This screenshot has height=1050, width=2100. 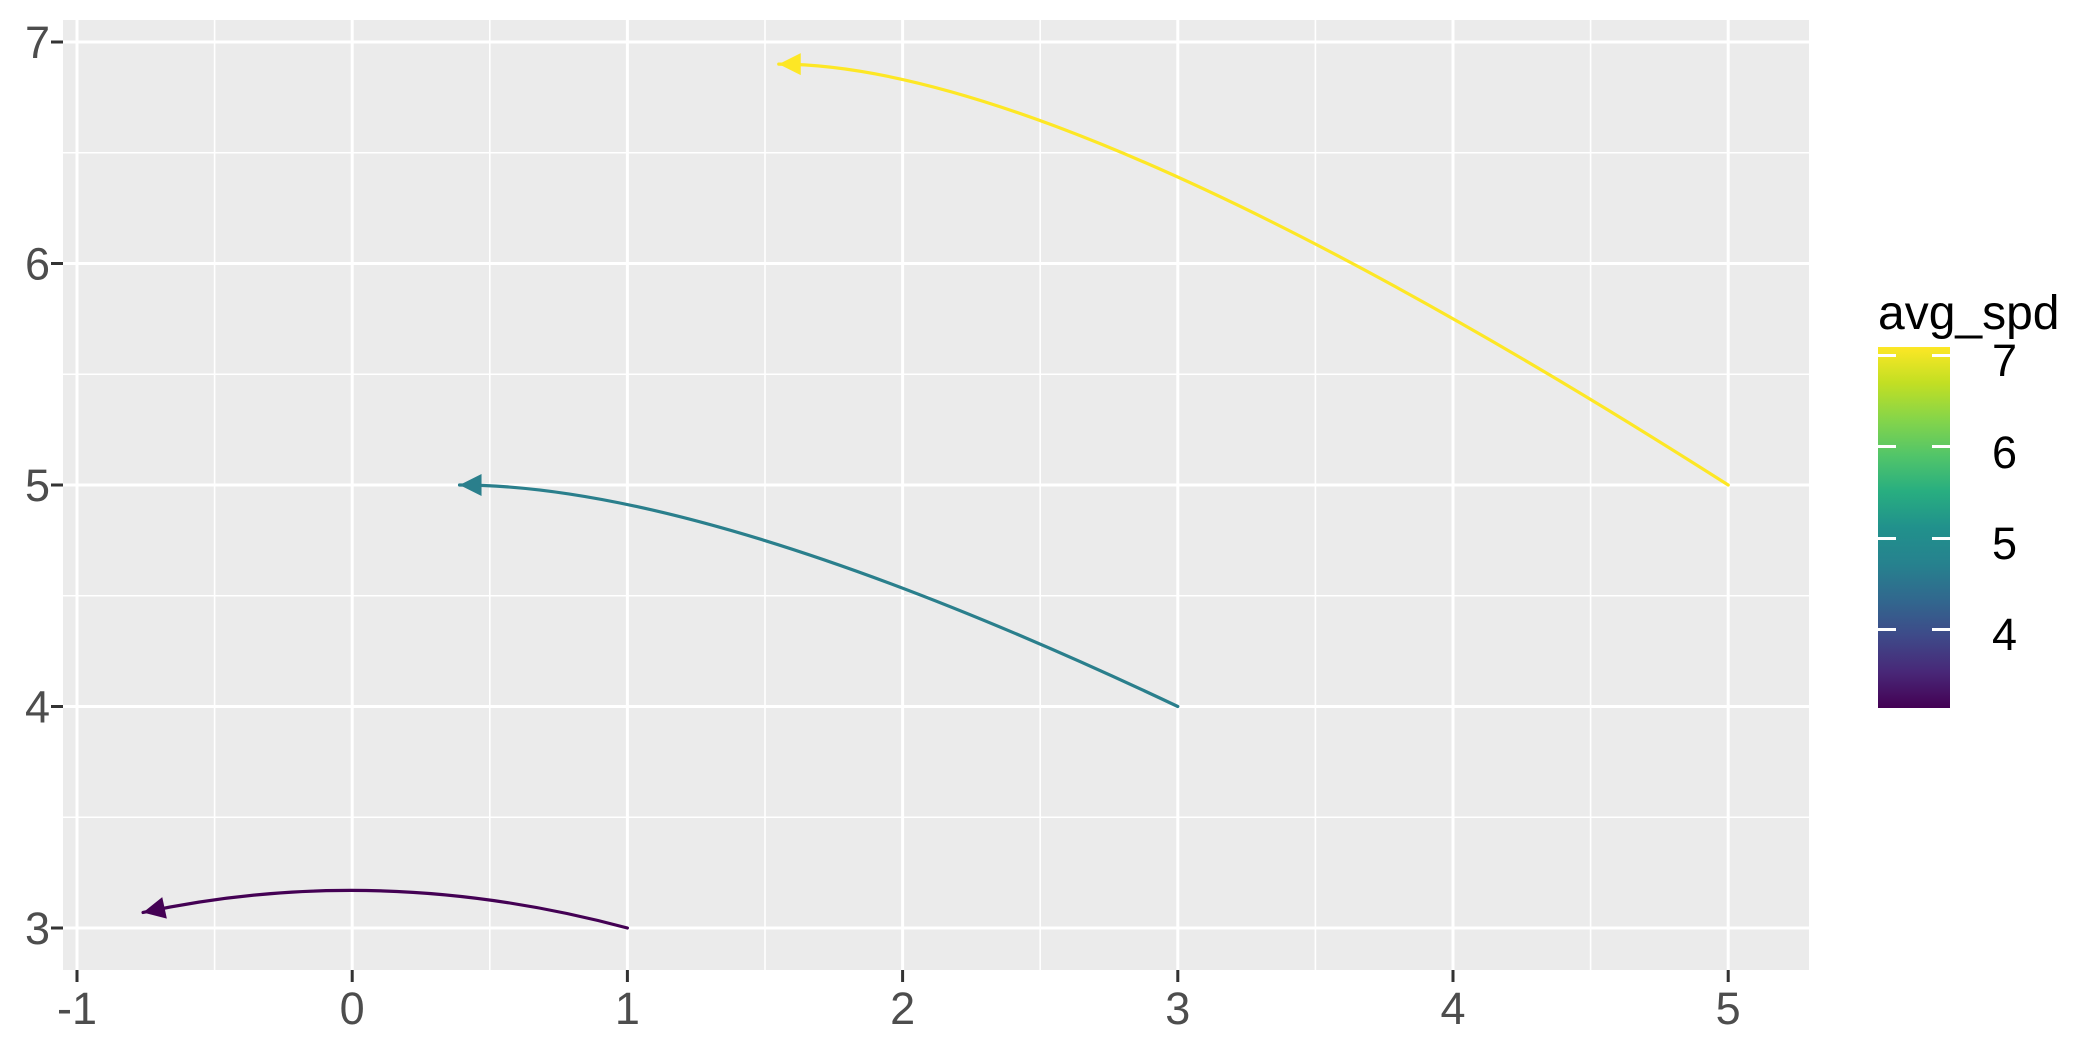 What do you see at coordinates (1728, 1008) in the screenshot?
I see `x-axis-tick-label: 5` at bounding box center [1728, 1008].